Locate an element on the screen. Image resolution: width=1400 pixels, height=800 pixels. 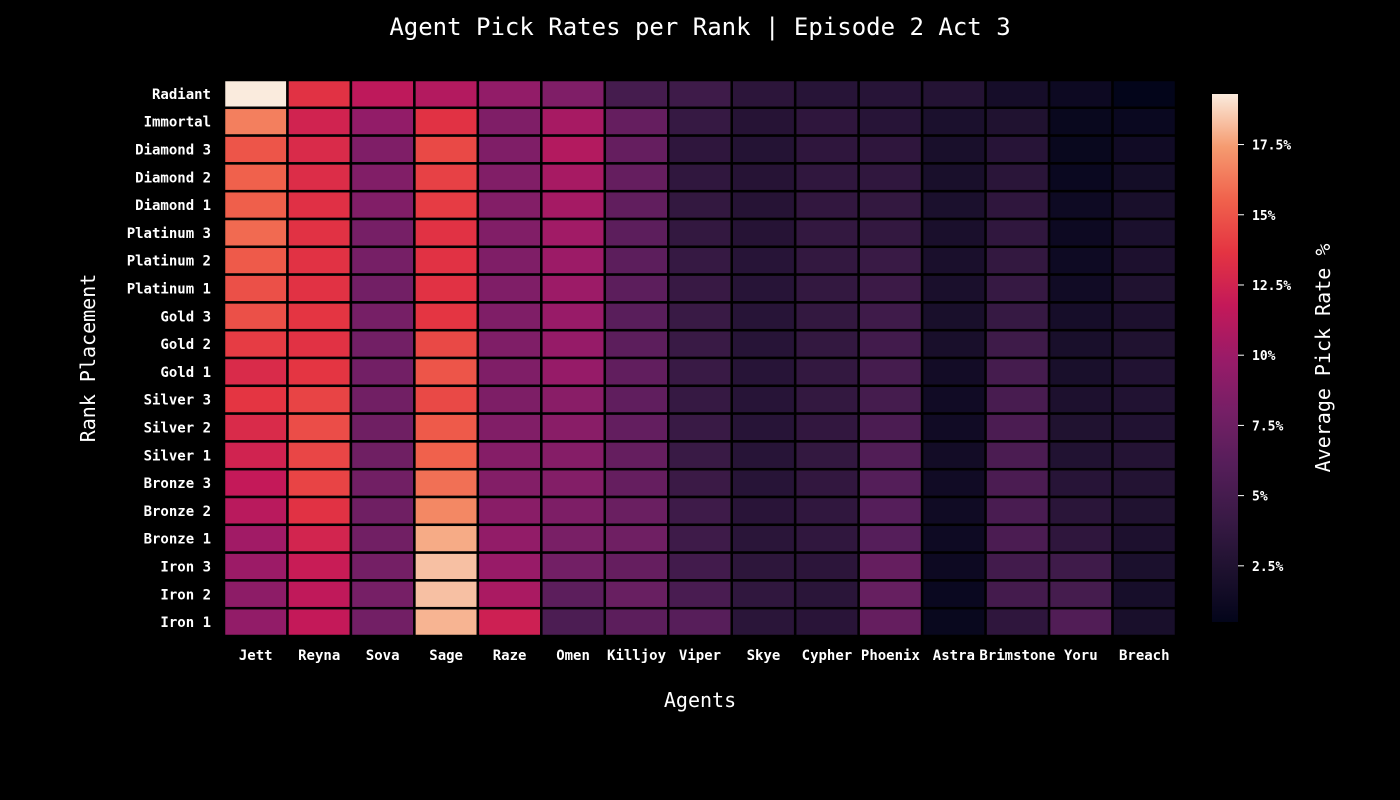
colorbar-tick-label: 17.5% is located at coordinates (1271, 146).